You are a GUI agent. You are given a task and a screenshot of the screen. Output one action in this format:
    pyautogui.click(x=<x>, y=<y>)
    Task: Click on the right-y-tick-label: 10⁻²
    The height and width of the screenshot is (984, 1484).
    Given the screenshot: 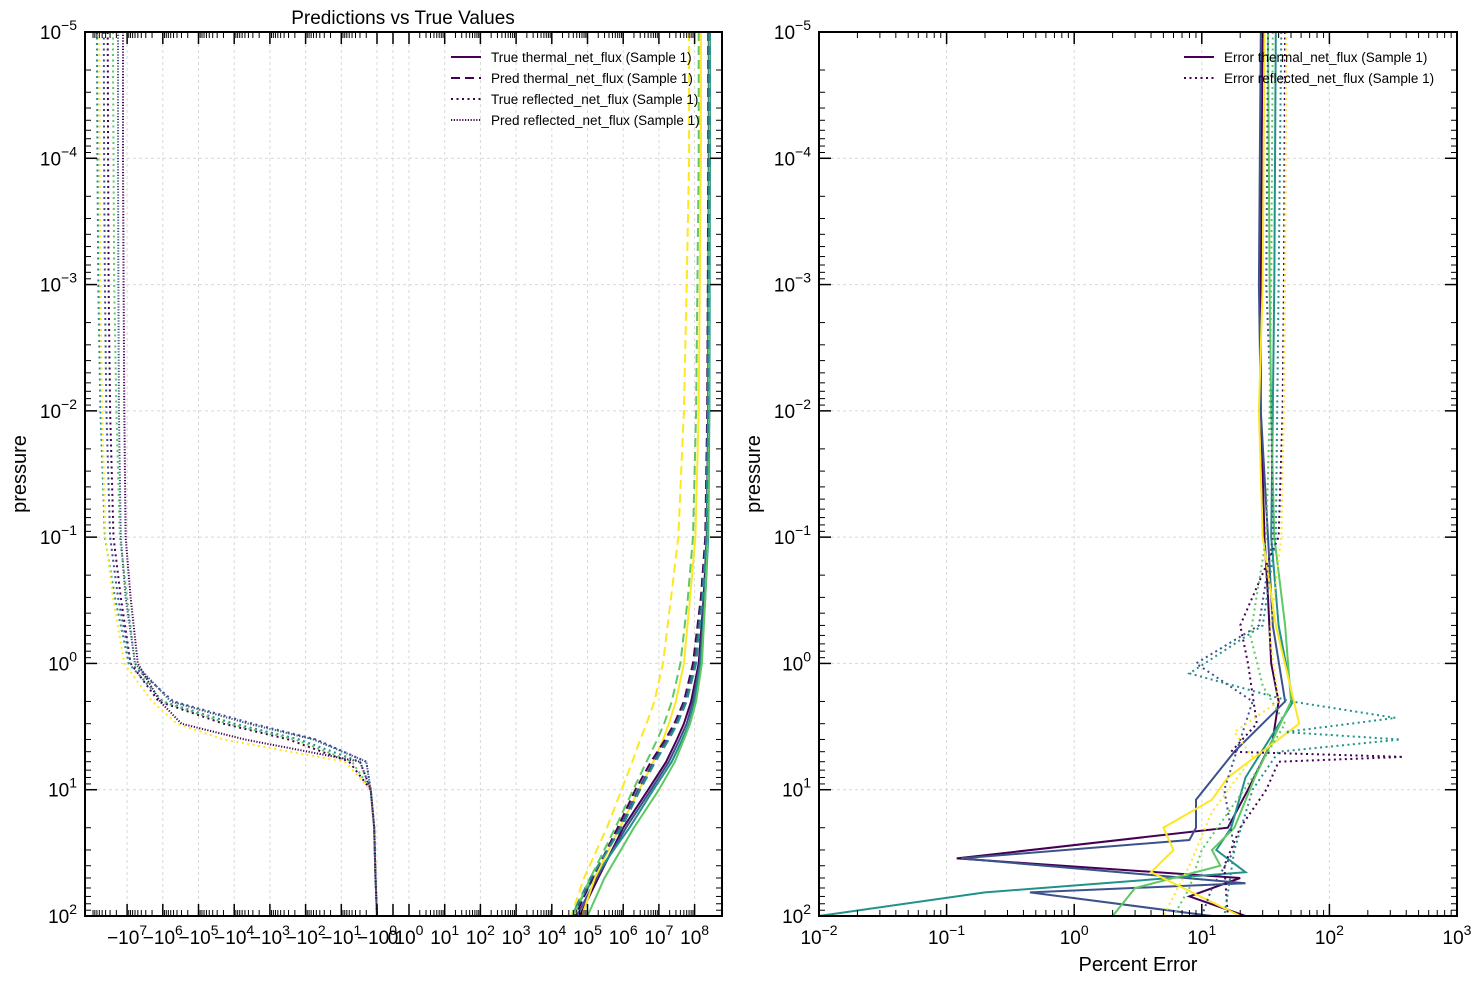 What is the action you would take?
    pyautogui.click(x=792, y=409)
    